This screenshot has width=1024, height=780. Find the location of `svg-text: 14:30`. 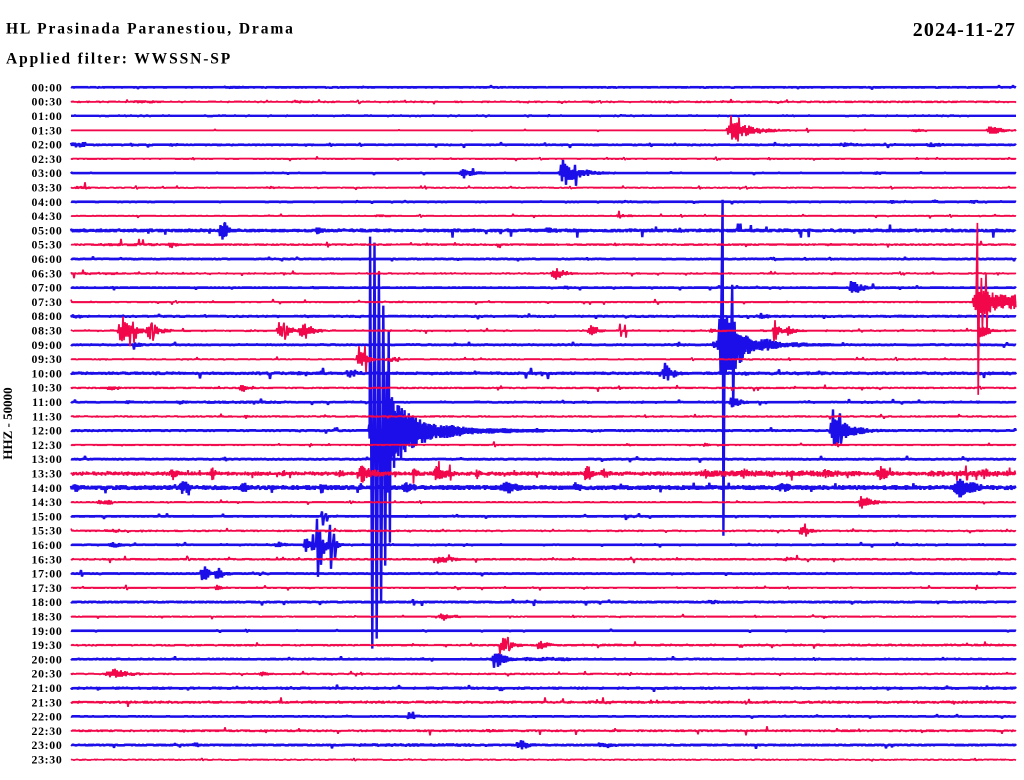

svg-text: 14:30 is located at coordinates (46, 502).